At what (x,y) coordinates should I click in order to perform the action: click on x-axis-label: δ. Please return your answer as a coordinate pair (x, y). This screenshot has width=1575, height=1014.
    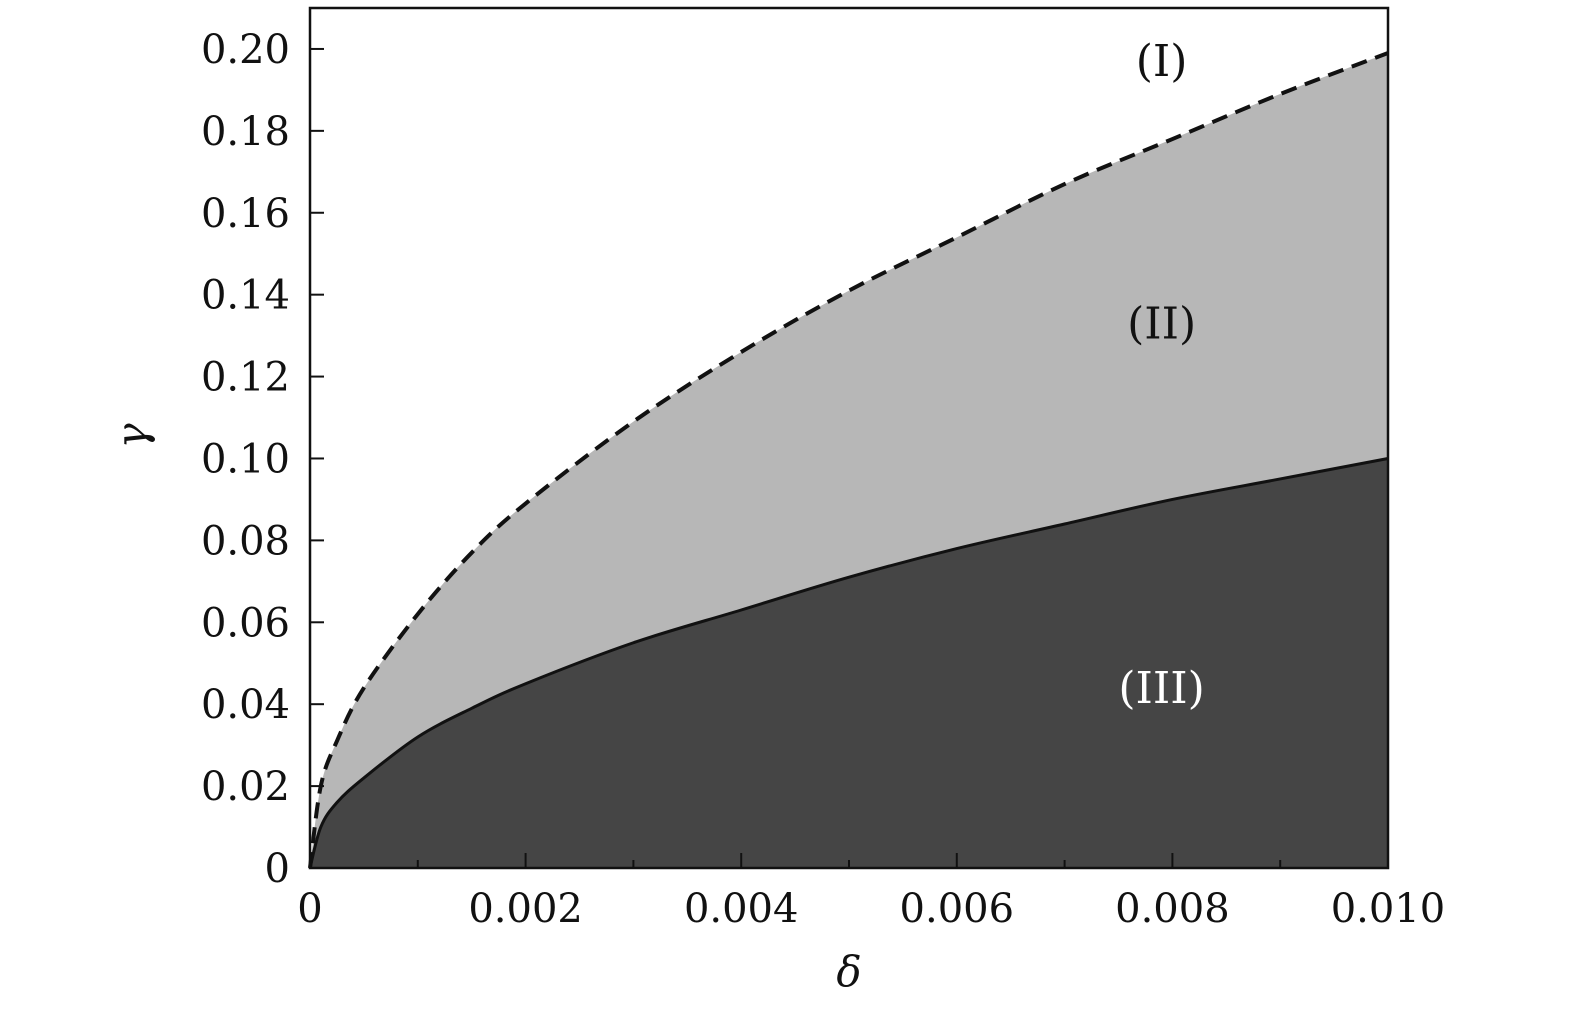
    Looking at the image, I should click on (848, 971).